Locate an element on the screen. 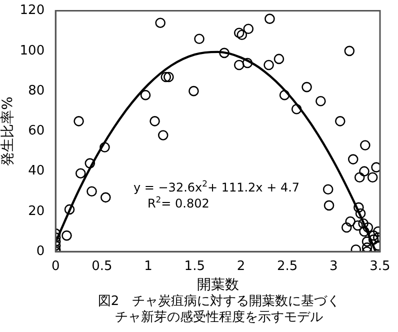  y-tick-label: 120 is located at coordinates (32, 10).